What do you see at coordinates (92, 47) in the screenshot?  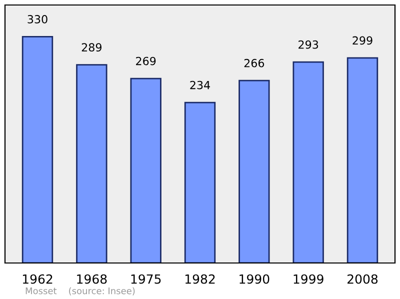 I see `data-label: 289` at bounding box center [92, 47].